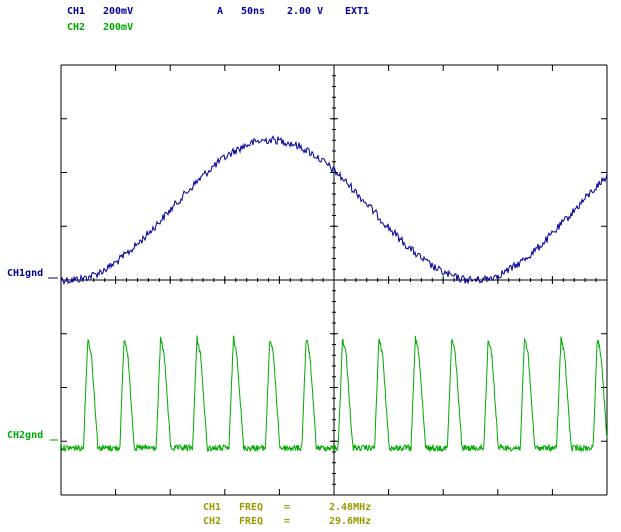  Describe the element at coordinates (118, 11) in the screenshot. I see `ch1-scale: 200mV` at that location.